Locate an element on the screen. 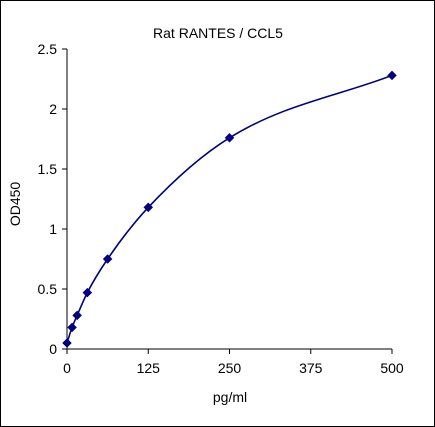 This screenshot has width=435, height=427. y-tick-label: 1.5 is located at coordinates (48, 169).